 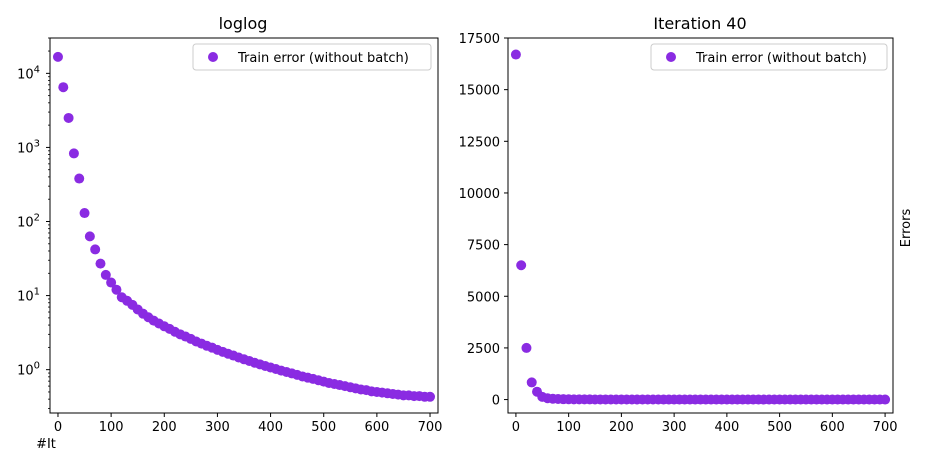 What do you see at coordinates (28, 296) in the screenshot?
I see `y-tick-label: 10¹` at bounding box center [28, 296].